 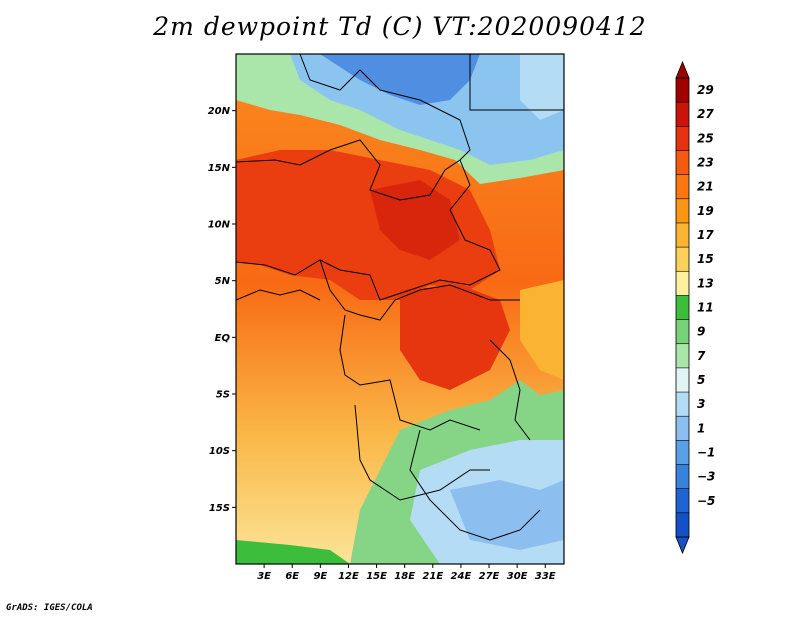 I want to click on lon-label: 18E, so click(x=404, y=576).